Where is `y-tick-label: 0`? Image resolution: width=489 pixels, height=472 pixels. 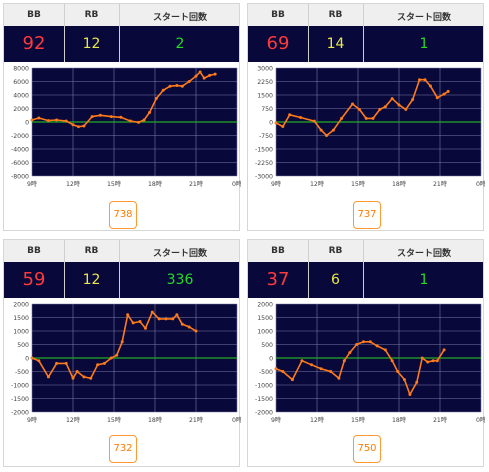
y-tick-label: 0 is located at coordinates (27, 123).